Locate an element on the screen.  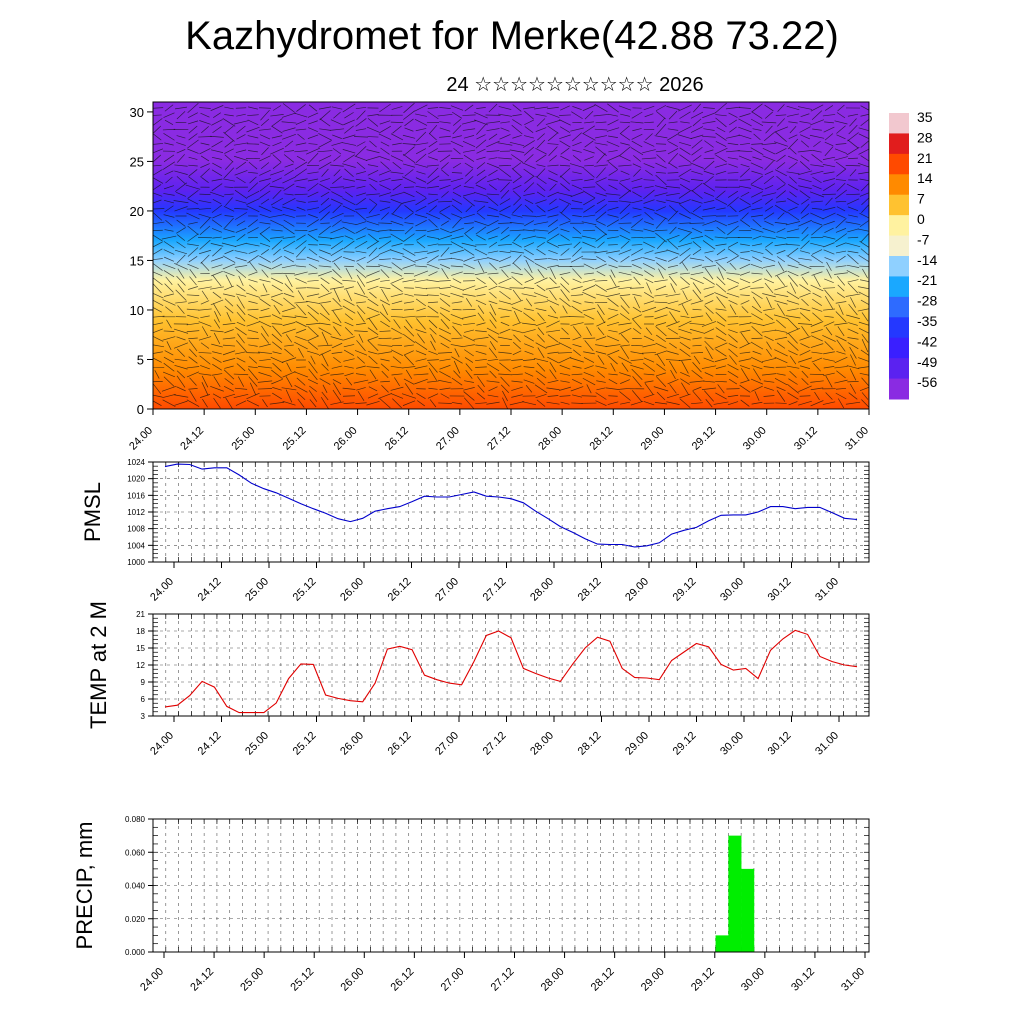
chart-title: Kazhydromet for Merke(42.88 73.22) is located at coordinates (512, 36).